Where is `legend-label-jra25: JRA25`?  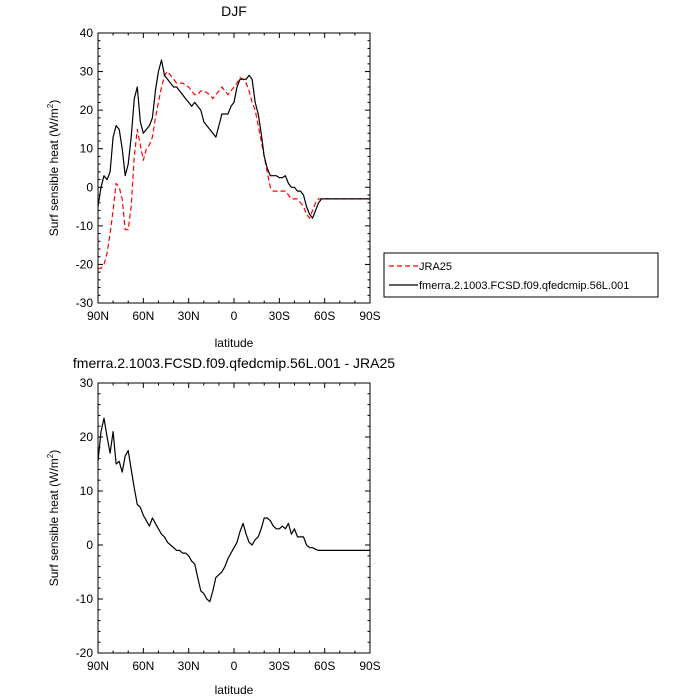
legend-label-jra25: JRA25 is located at coordinates (435, 267).